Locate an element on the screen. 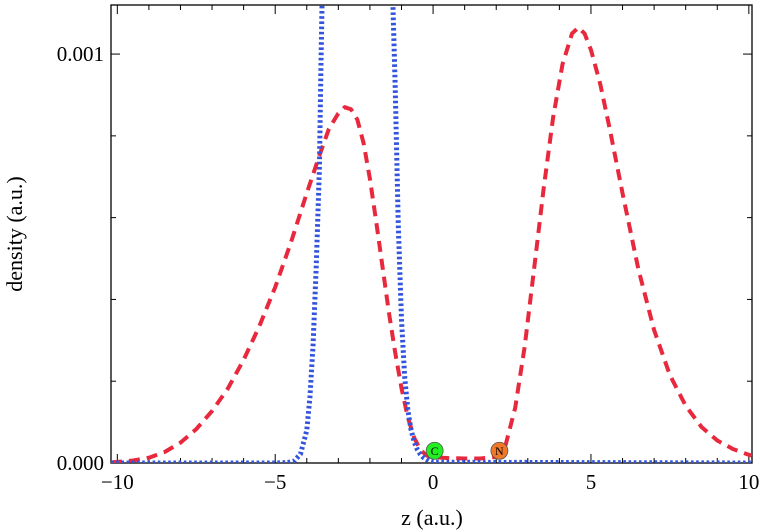 This screenshot has width=765, height=532. atom-label-n: N is located at coordinates (499, 451).